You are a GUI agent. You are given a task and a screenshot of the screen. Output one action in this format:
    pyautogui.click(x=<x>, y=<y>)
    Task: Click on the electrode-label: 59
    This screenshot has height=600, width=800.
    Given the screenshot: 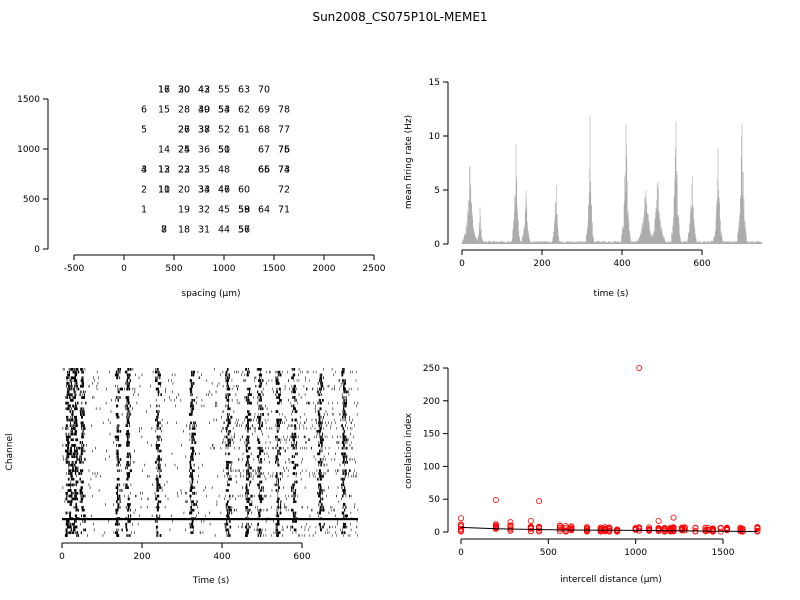 What is the action you would take?
    pyautogui.click(x=244, y=210)
    